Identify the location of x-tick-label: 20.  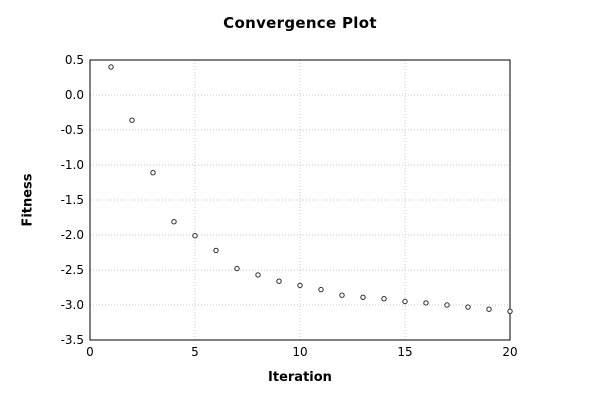
(509, 352).